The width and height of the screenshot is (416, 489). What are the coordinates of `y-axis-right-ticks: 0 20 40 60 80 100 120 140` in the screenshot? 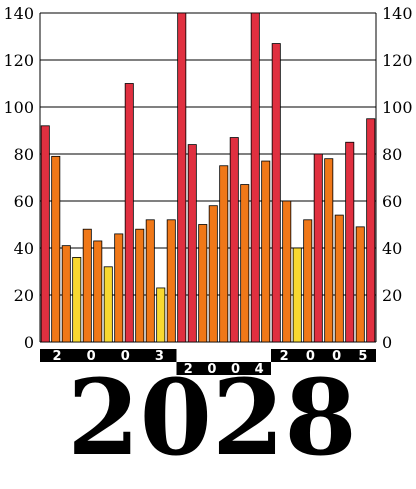 It's located at (397, 178).